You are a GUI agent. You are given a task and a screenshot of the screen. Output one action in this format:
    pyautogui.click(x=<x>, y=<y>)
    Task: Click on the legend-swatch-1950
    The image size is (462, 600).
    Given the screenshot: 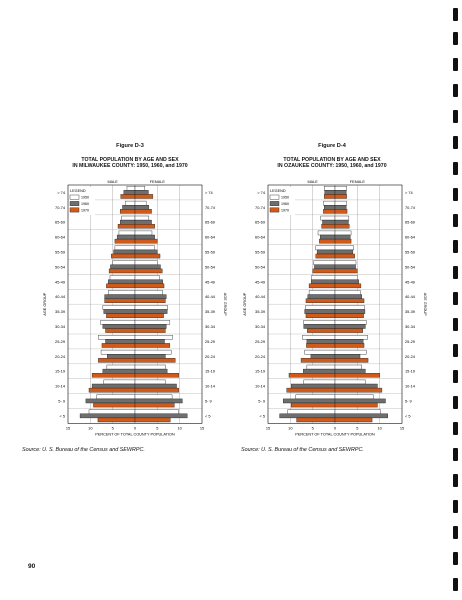 What is the action you would take?
    pyautogui.click(x=274, y=197)
    